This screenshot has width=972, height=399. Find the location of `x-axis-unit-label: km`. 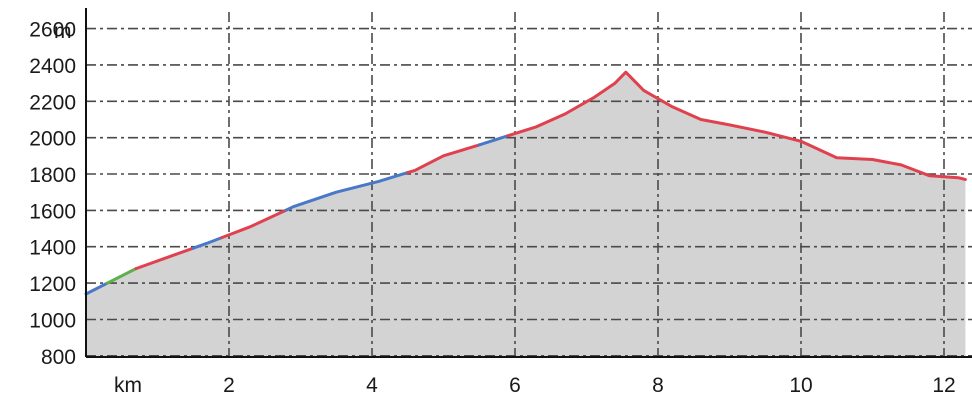

x-axis-unit-label: km is located at coordinates (128, 385).